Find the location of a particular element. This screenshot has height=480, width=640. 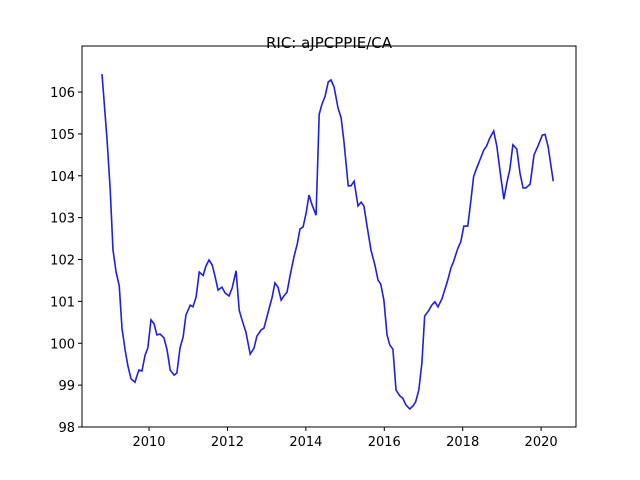

y-tick-label: 106 is located at coordinates (62, 93).